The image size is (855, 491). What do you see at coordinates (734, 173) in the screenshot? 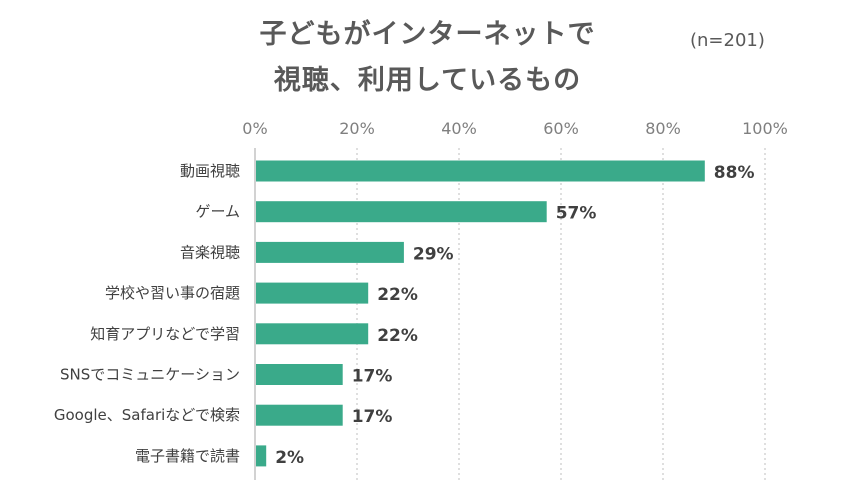
I see `value-label: 88%` at bounding box center [734, 173].